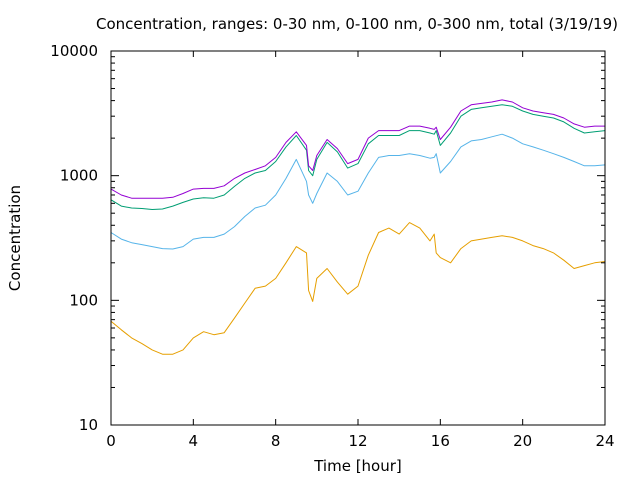 The width and height of the screenshot is (640, 480). Describe the element at coordinates (83, 300) in the screenshot. I see `y-tick-label: 100` at that location.